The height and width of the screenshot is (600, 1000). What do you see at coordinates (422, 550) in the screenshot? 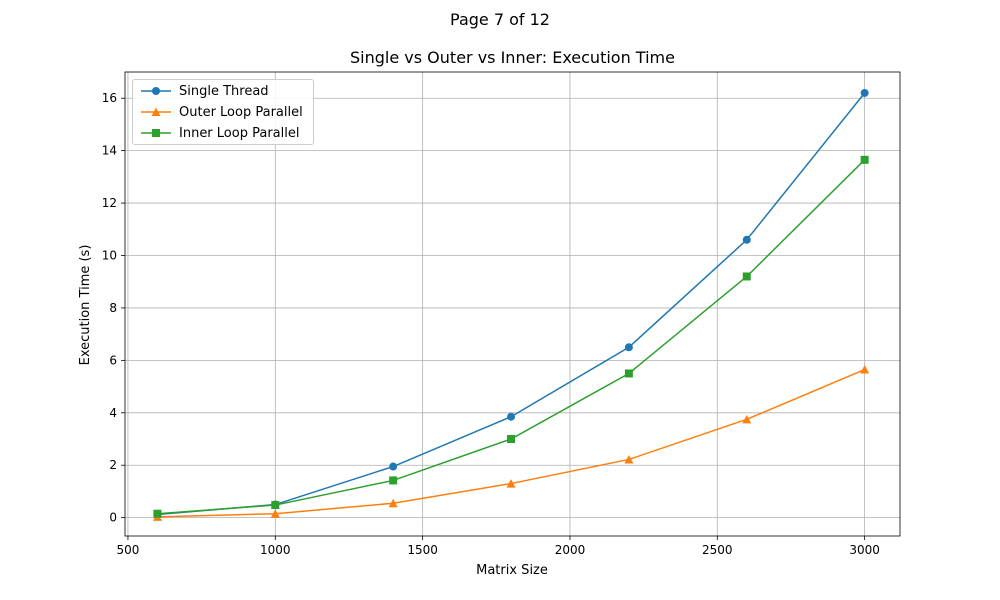
I see `x-tick-label: 1500` at bounding box center [422, 550].